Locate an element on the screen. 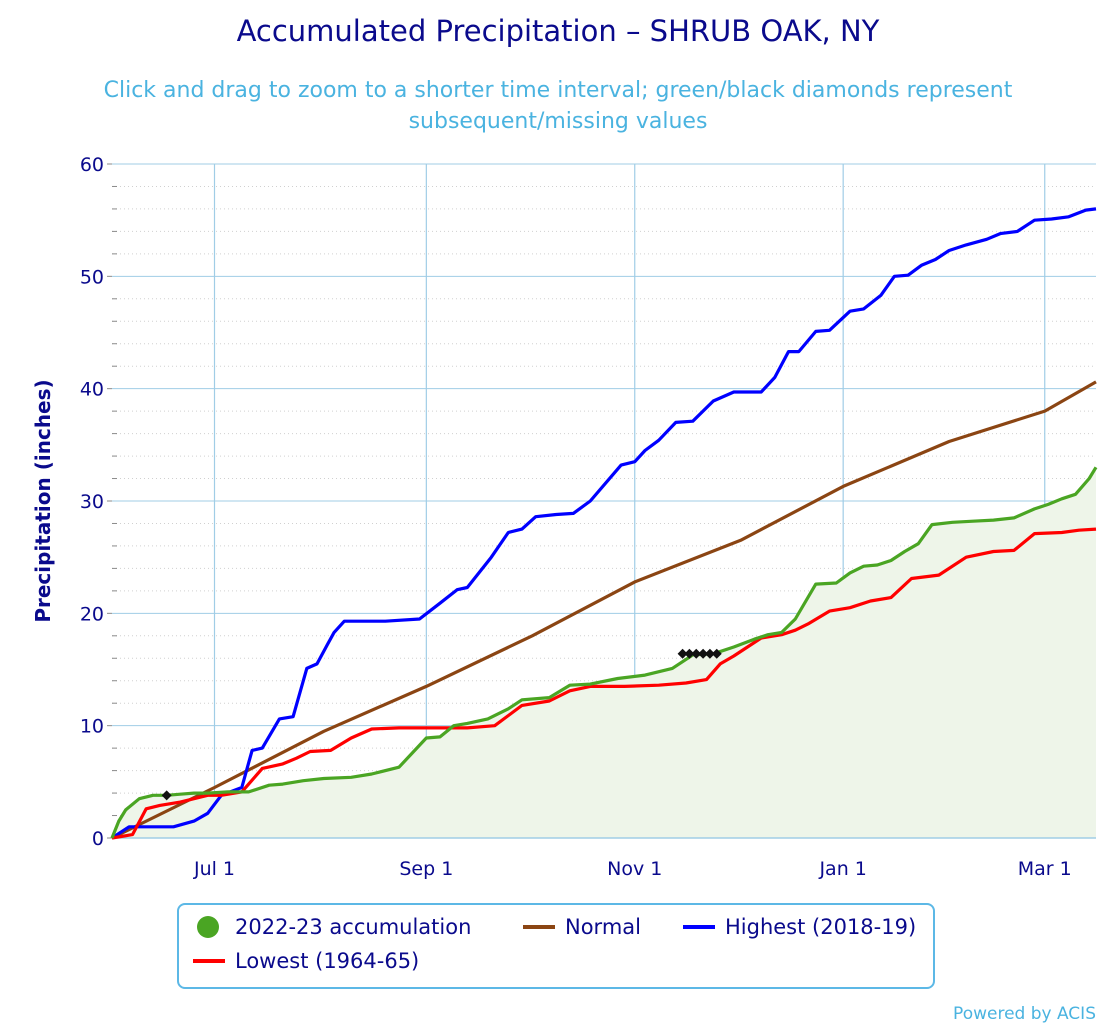 The image size is (1116, 1032). legend-label-highest: Highest (2018-19) is located at coordinates (821, 927).